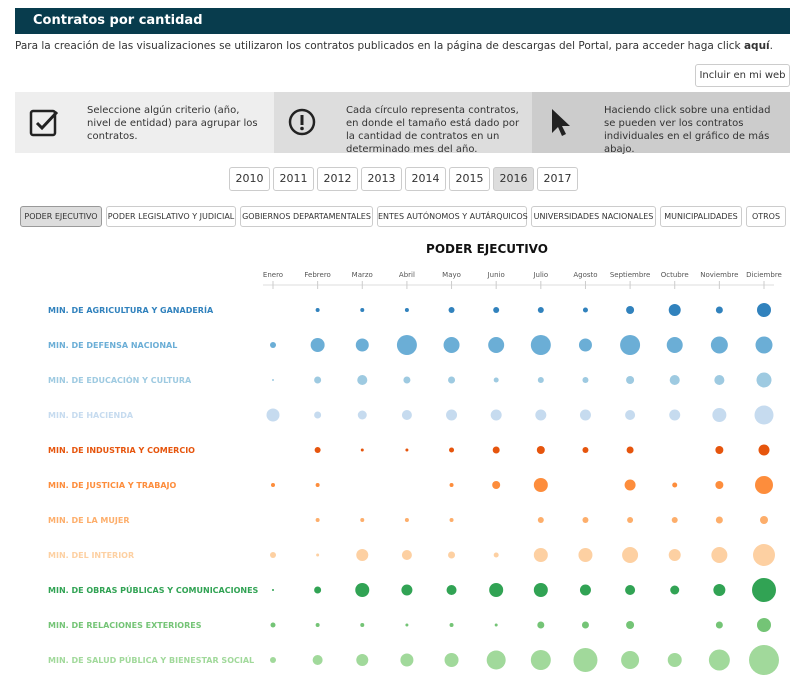 Image resolution: width=800 pixels, height=682 pixels. Describe the element at coordinates (306, 216) in the screenshot. I see `tab-button: GOBIERNOS DEPARTAMENTALES` at that location.